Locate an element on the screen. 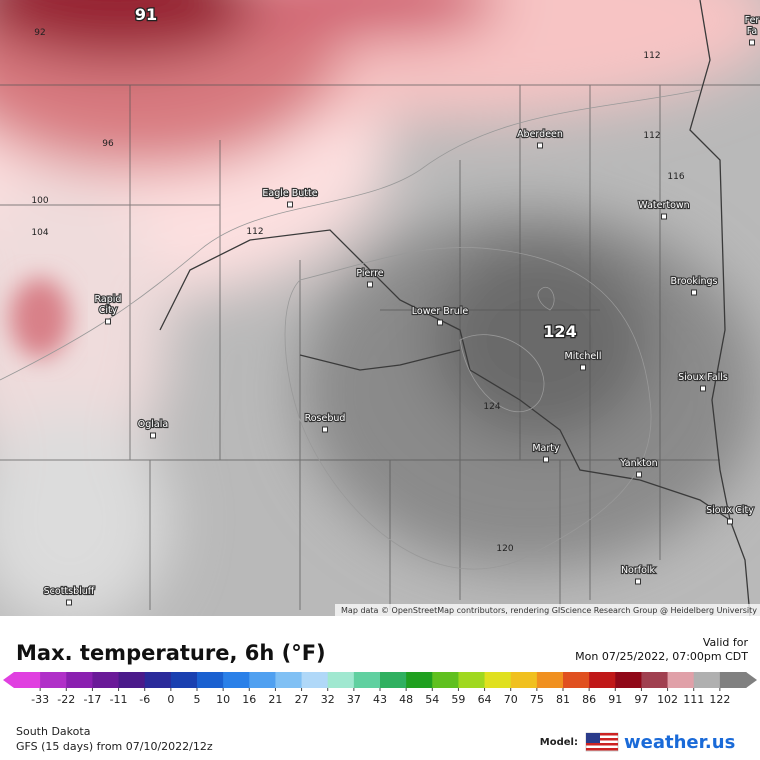  contour-label: 96 is located at coordinates (108, 144).